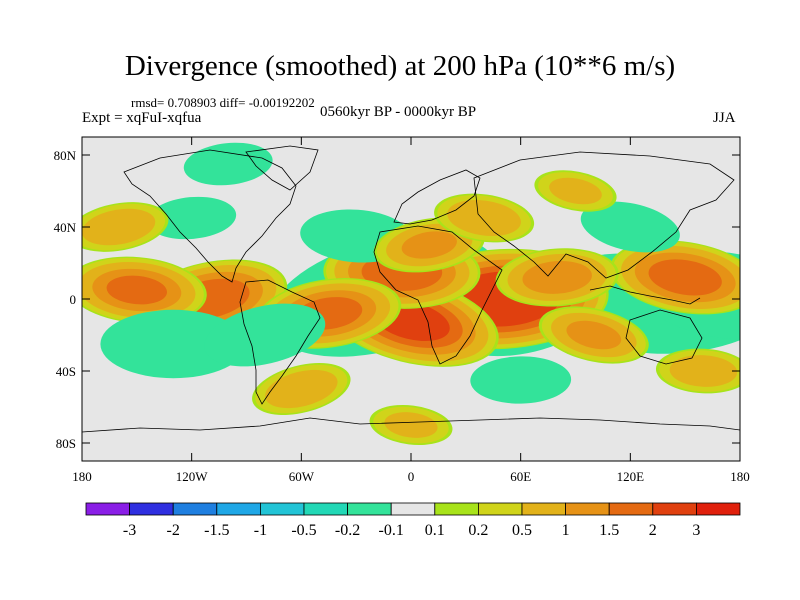 This screenshot has height=600, width=800. Describe the element at coordinates (347, 530) in the screenshot. I see `colorbar-label-5: -0.2` at that location.